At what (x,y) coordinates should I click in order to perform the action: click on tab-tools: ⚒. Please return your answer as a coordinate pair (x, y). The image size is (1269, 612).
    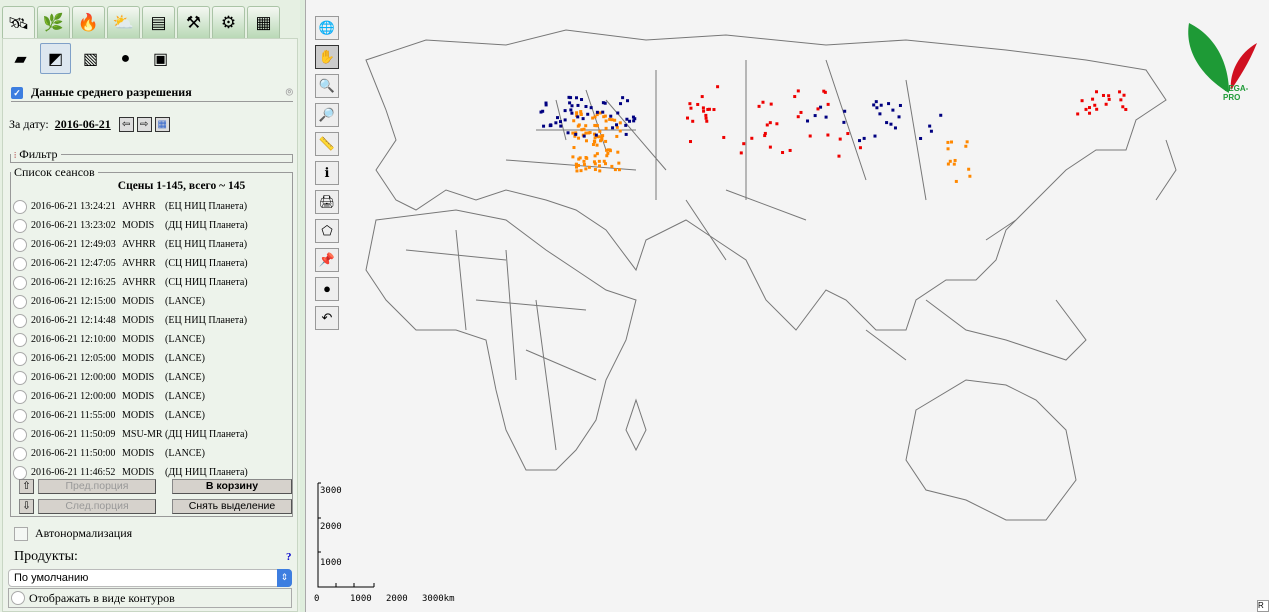
    Looking at the image, I should click on (193, 22).